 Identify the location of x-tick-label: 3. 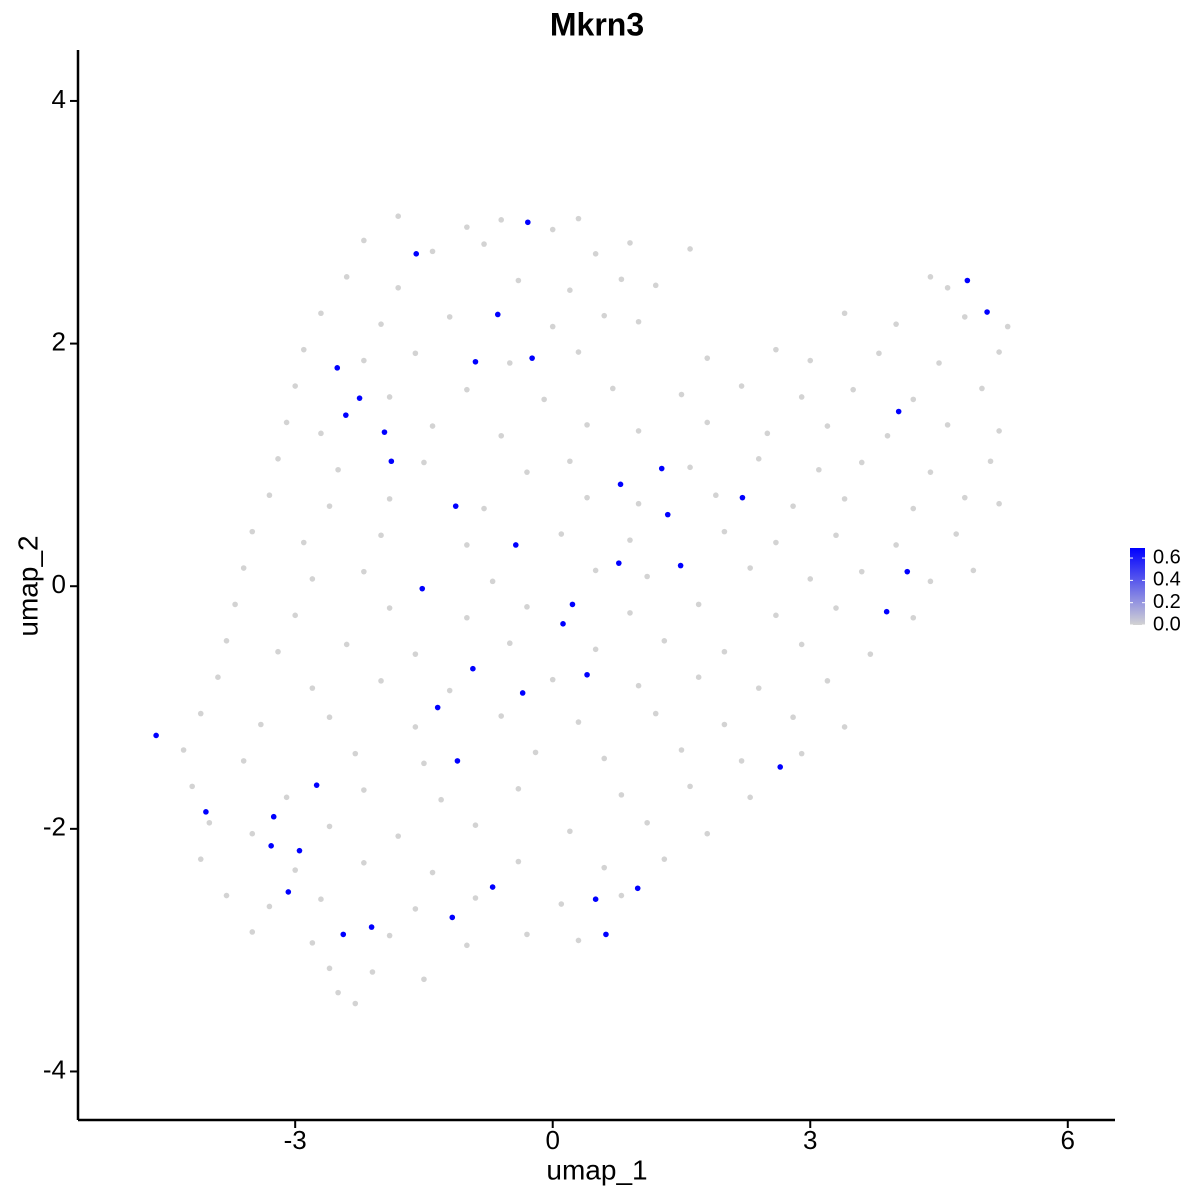
(810, 1140).